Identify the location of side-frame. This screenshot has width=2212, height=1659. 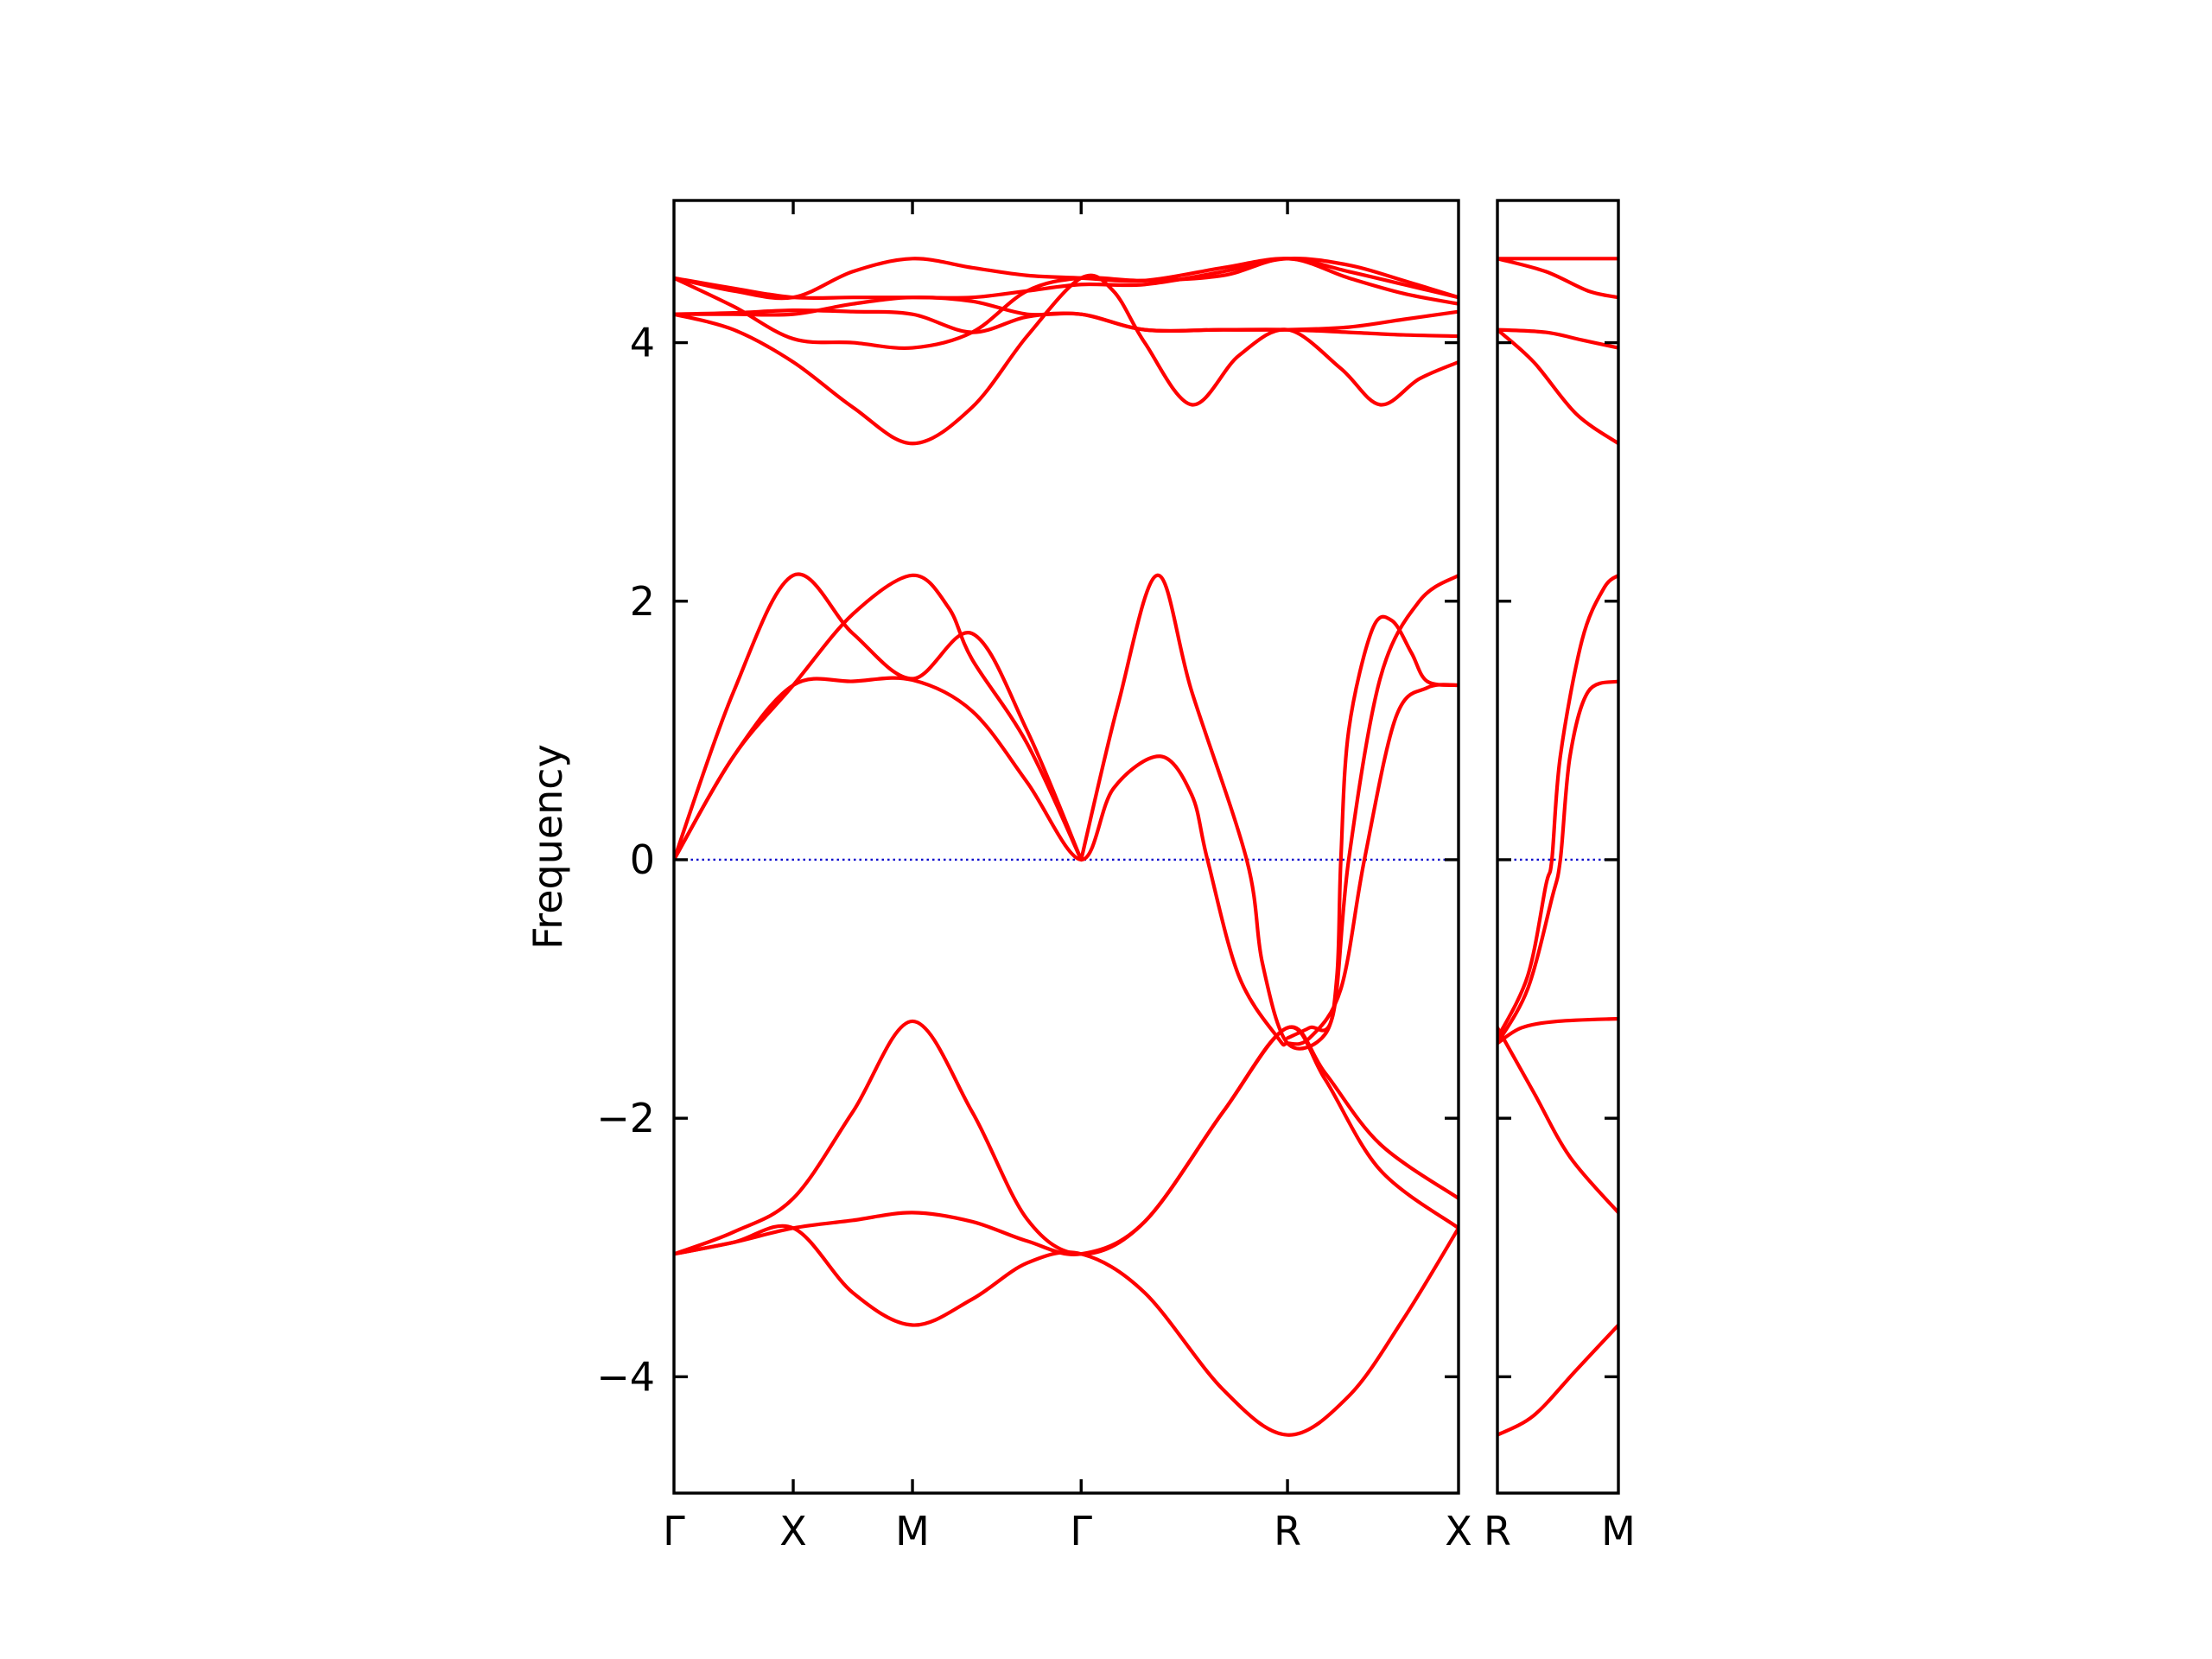
(1558, 847).